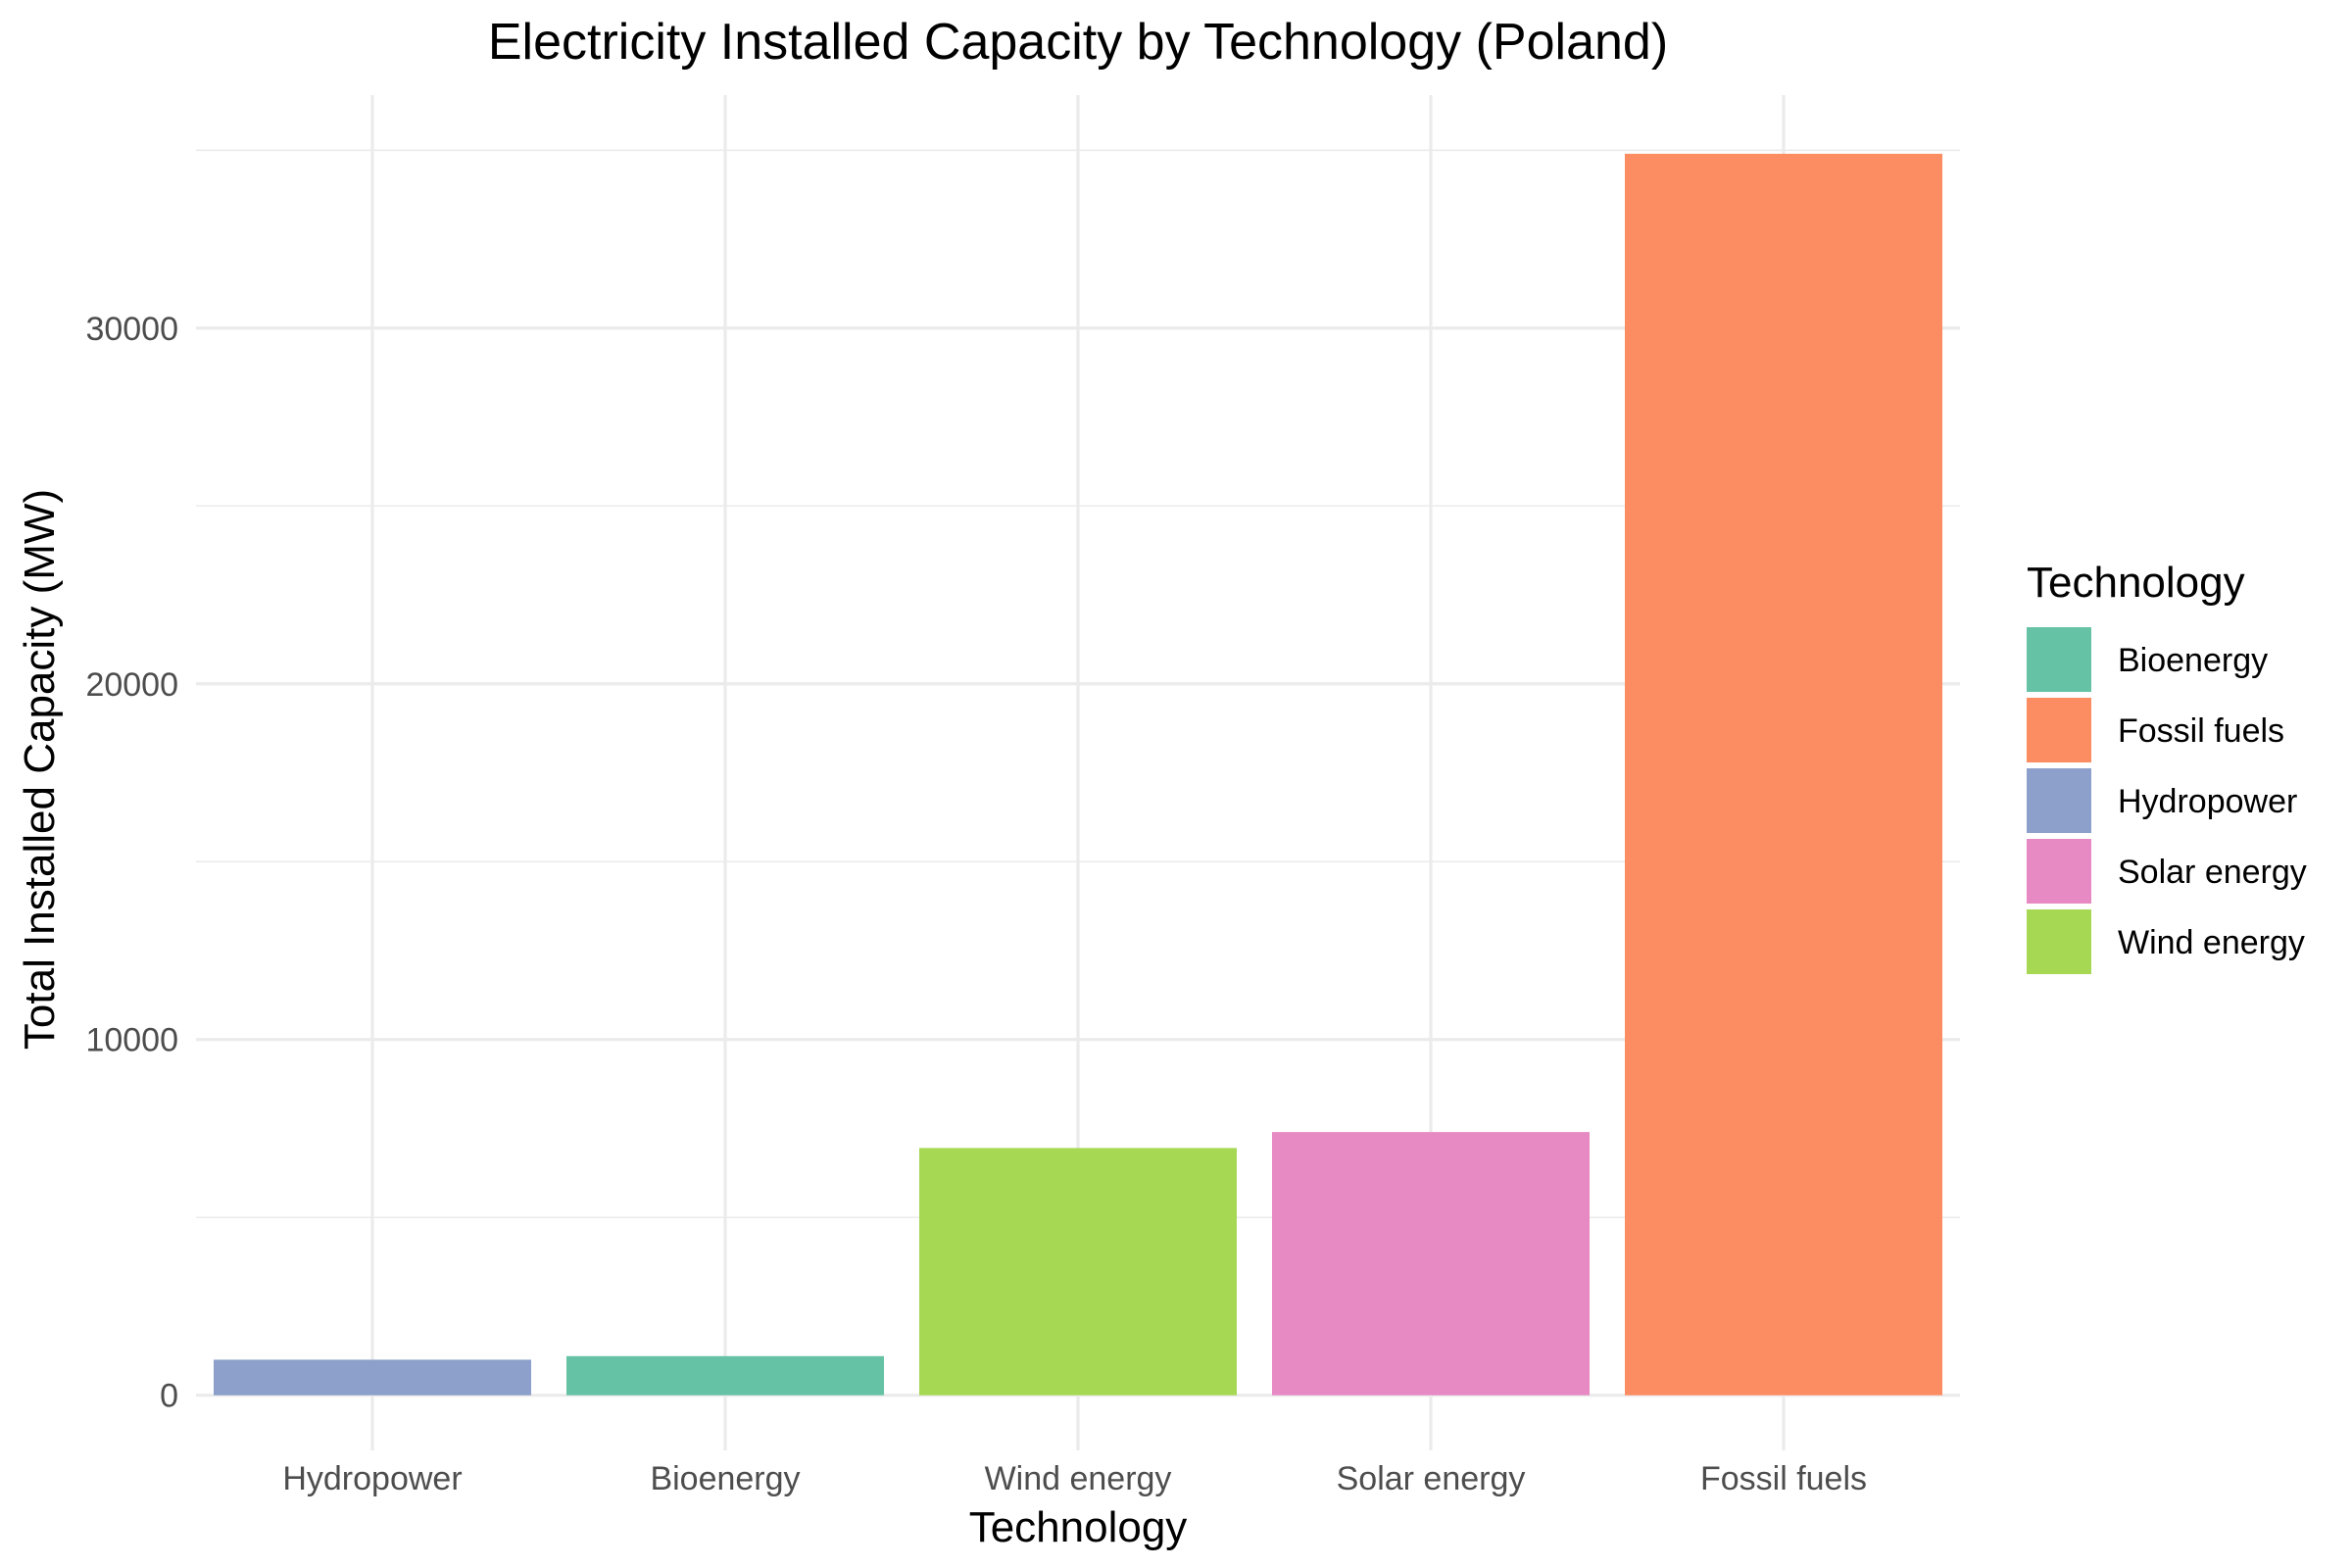  I want to click on y-tick-label: 0, so click(169, 1396).